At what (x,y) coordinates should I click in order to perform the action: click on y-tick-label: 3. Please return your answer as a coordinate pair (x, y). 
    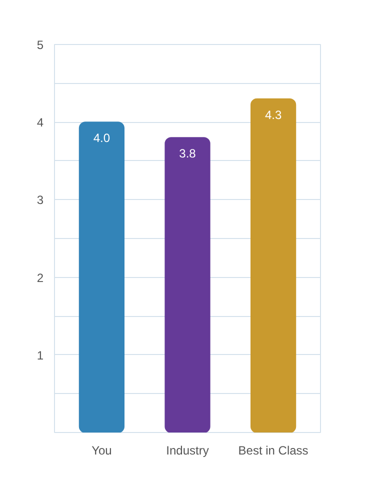
    Looking at the image, I should click on (40, 200).